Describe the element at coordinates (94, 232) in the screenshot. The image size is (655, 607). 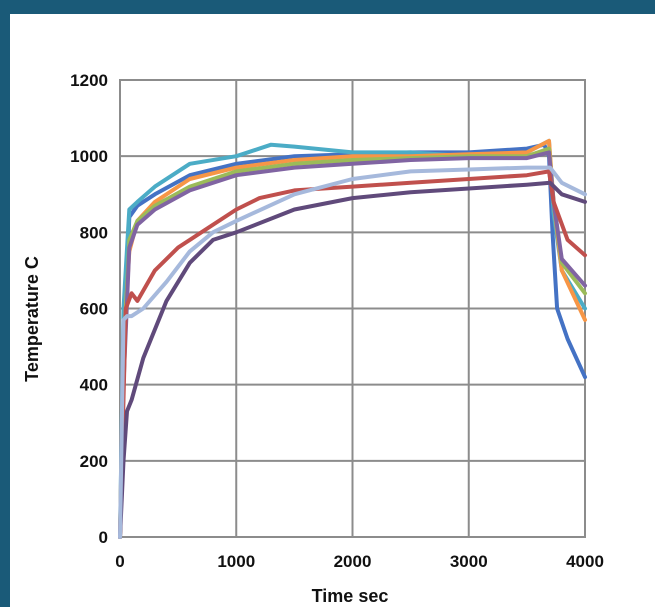
I see `y-tick-label-4: 800` at that location.